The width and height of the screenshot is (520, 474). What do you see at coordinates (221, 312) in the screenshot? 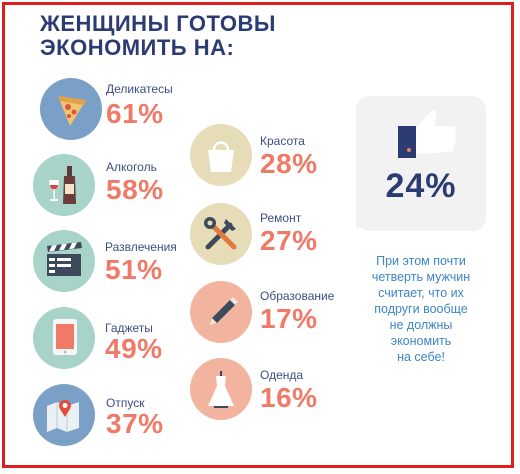
I see `pencil-icon` at bounding box center [221, 312].